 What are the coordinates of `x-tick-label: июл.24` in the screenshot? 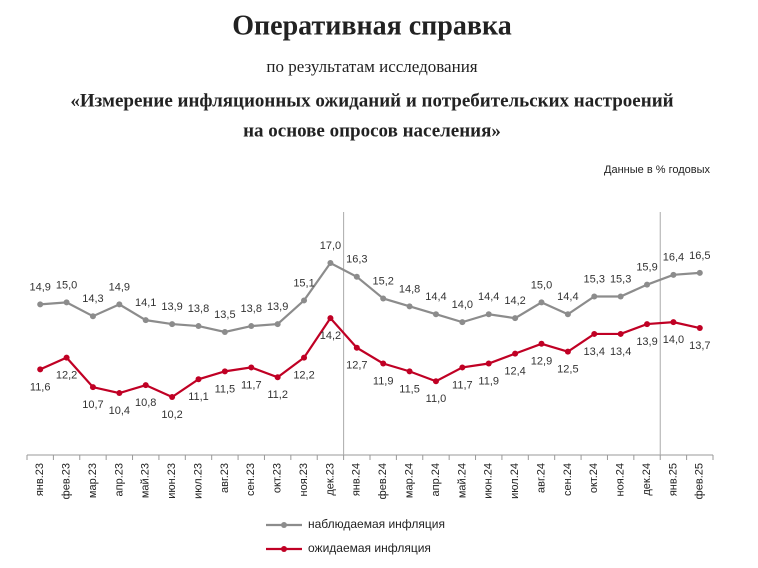 It's located at (515, 481).